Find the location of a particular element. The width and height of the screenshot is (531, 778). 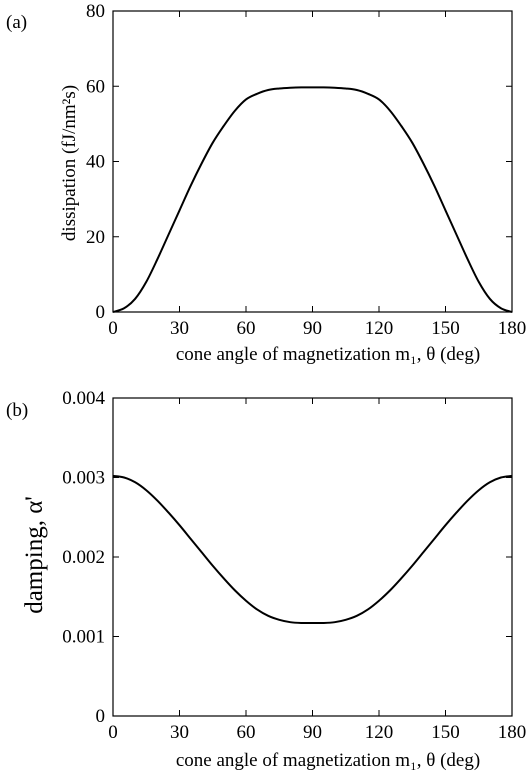

panel-b-label: (b) is located at coordinates (17, 410).